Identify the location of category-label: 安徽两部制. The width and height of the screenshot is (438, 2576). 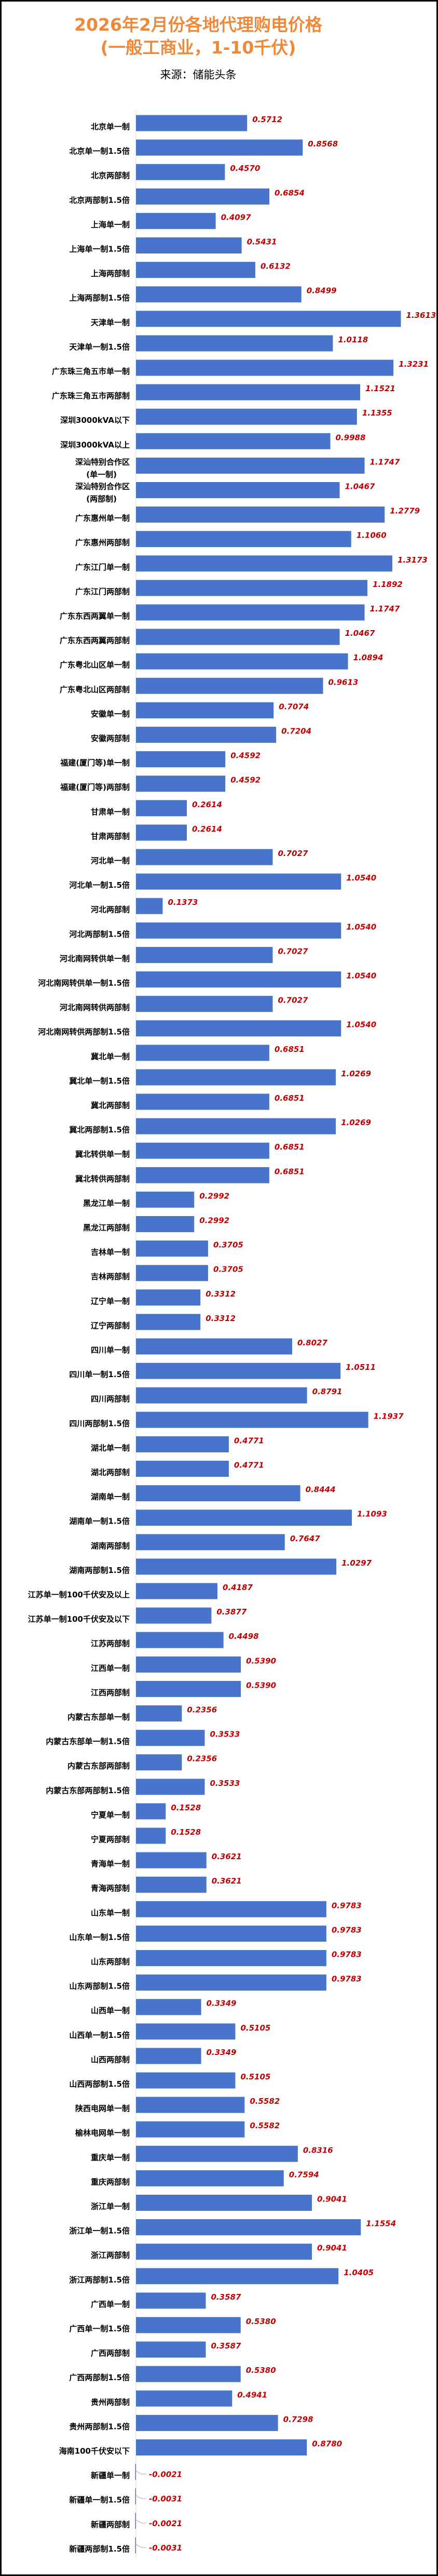
(110, 738).